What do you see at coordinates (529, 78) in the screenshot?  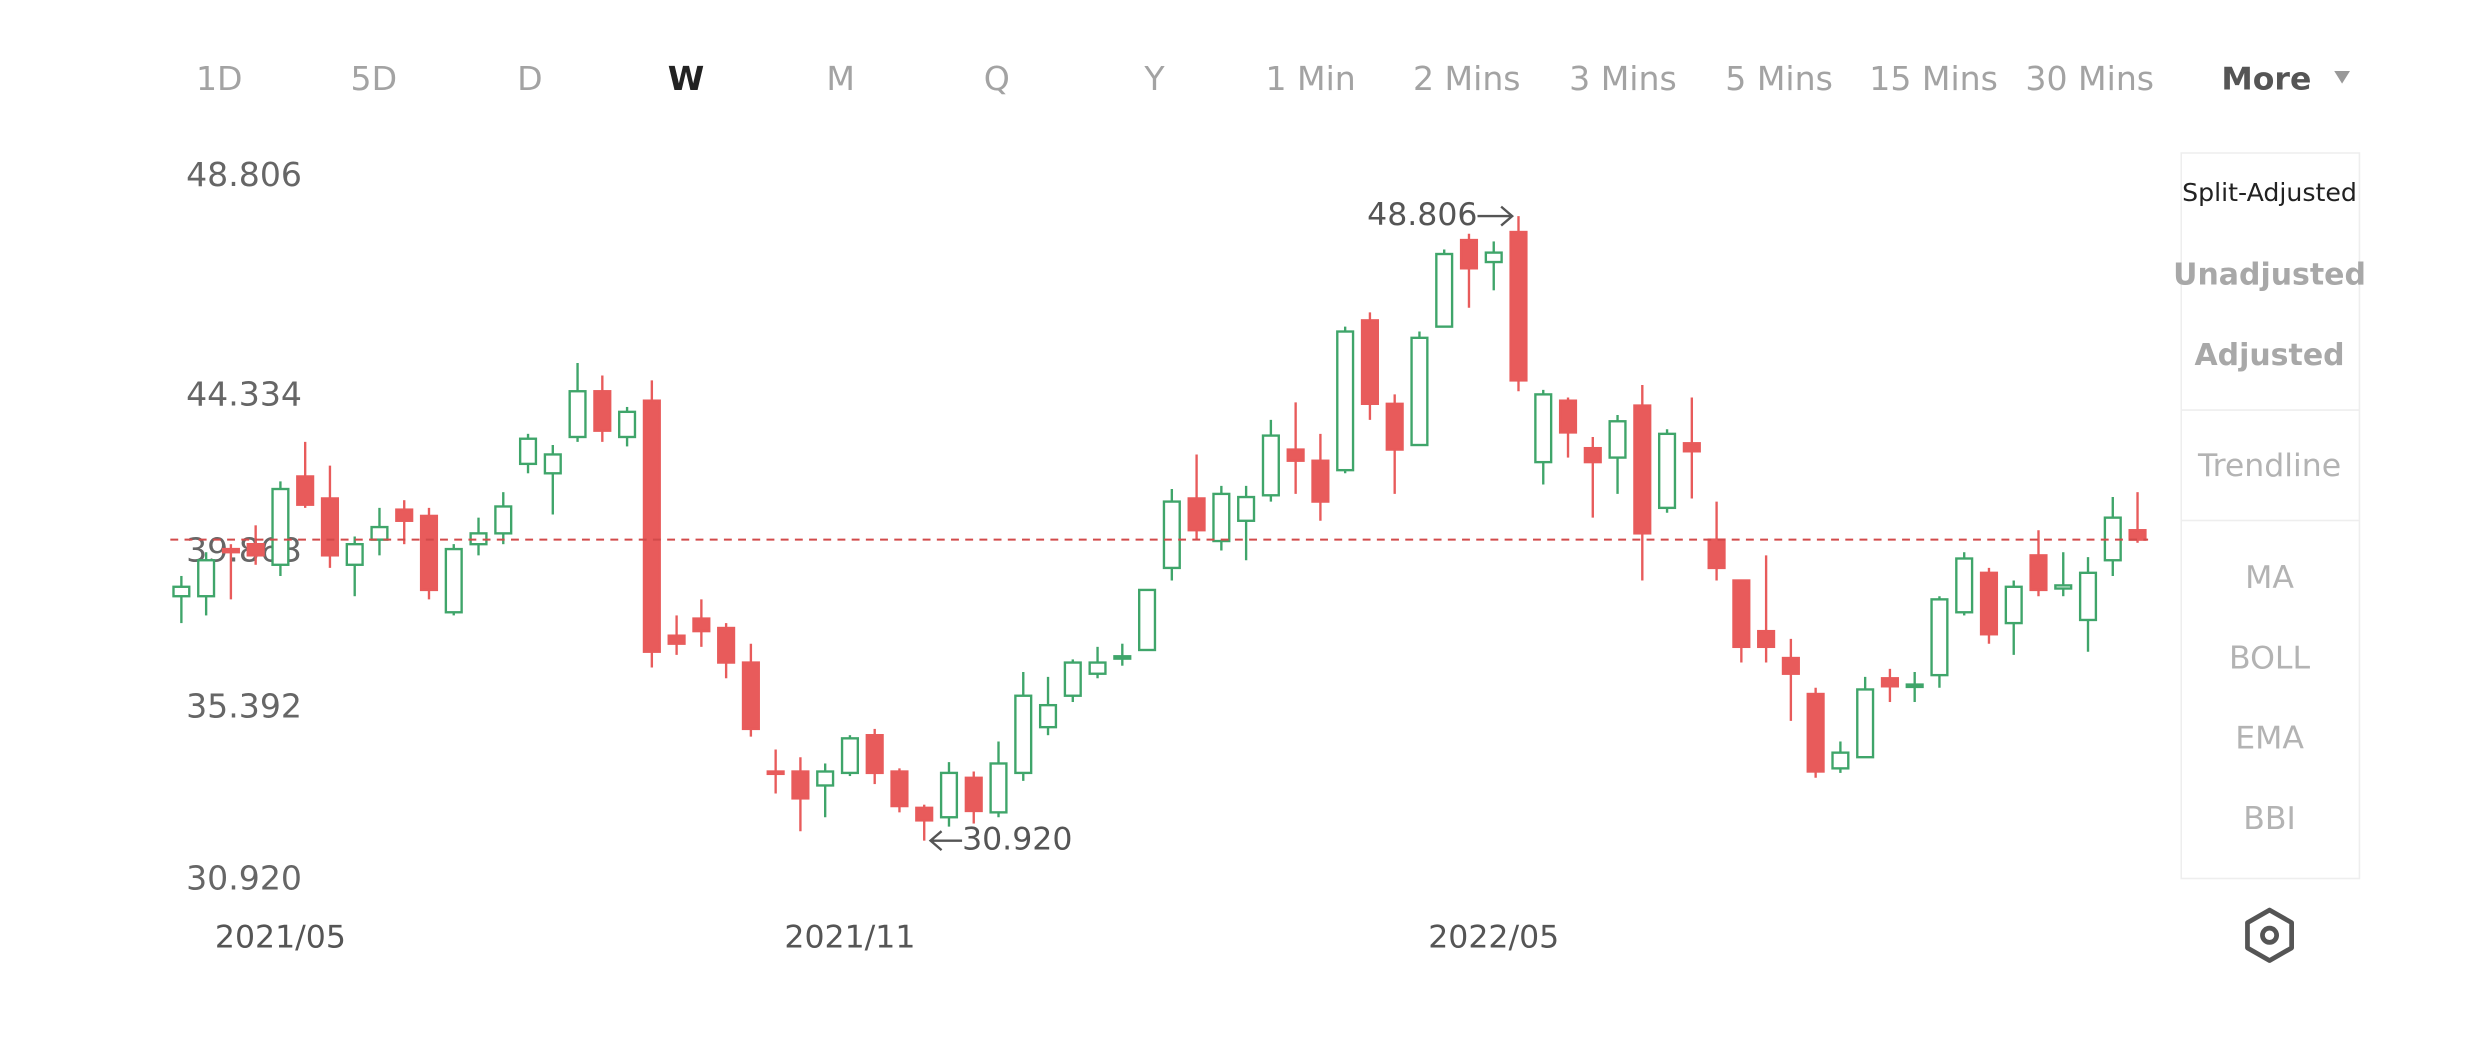 I see `period-tab: D` at bounding box center [529, 78].